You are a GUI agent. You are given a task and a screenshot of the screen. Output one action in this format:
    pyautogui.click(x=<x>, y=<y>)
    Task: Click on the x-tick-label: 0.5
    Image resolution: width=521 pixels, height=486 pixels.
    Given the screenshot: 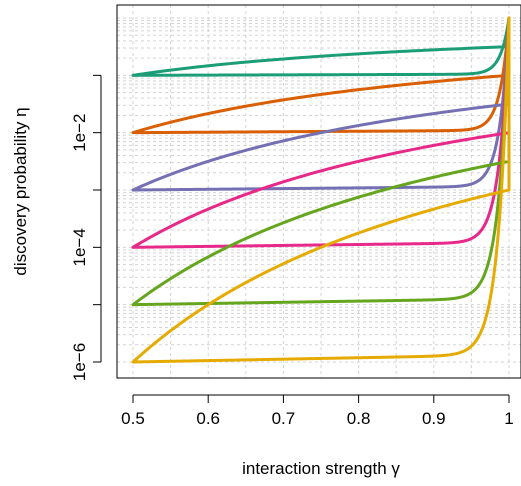 What is the action you would take?
    pyautogui.click(x=133, y=418)
    